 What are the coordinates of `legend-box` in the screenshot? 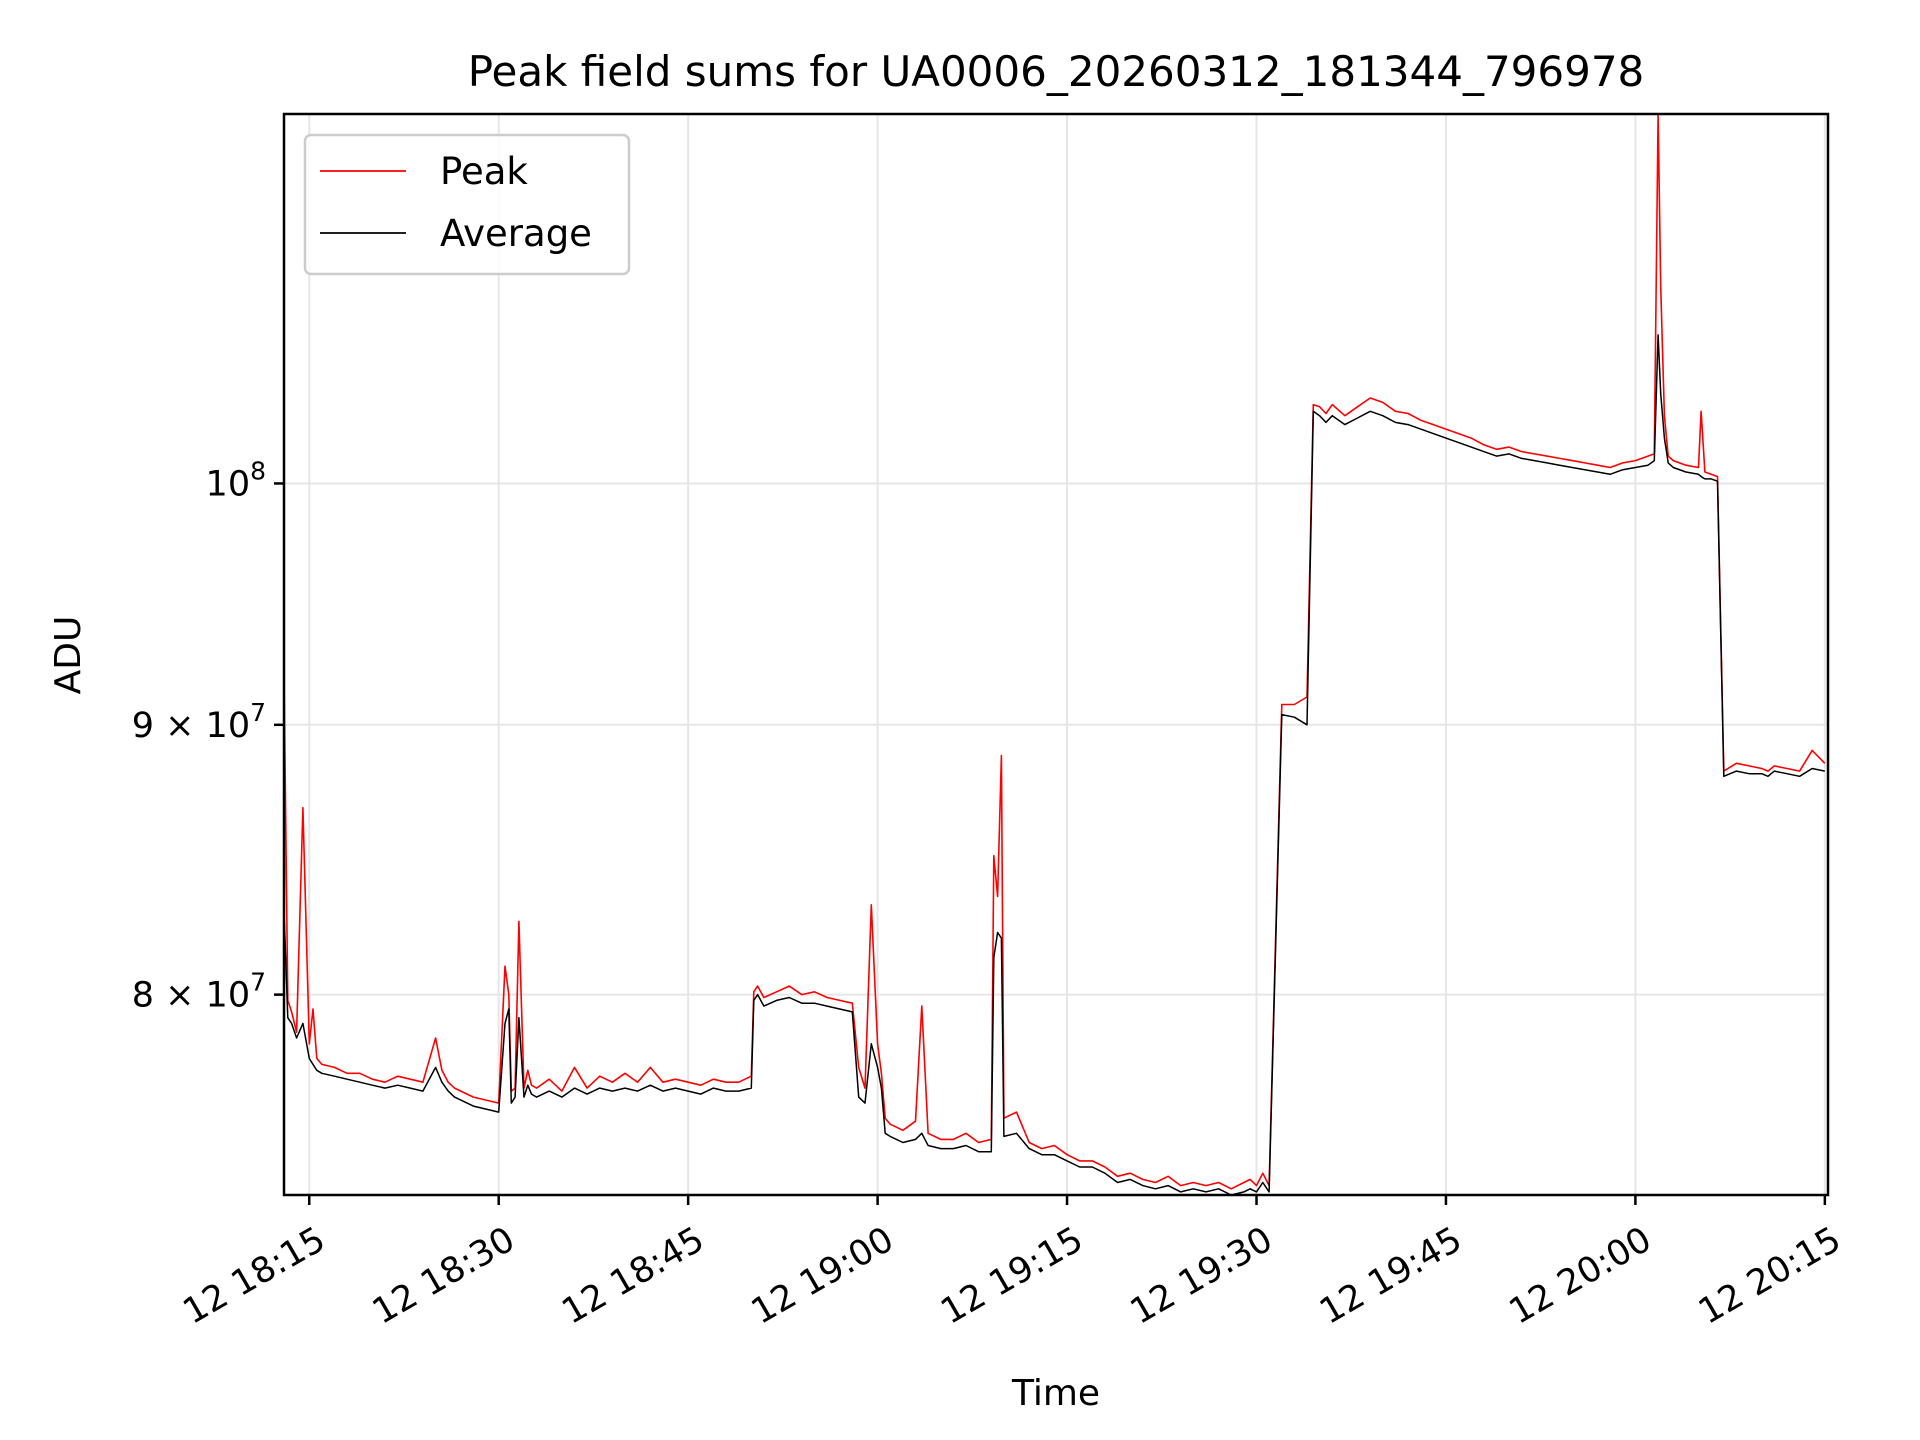 It's located at (467, 204).